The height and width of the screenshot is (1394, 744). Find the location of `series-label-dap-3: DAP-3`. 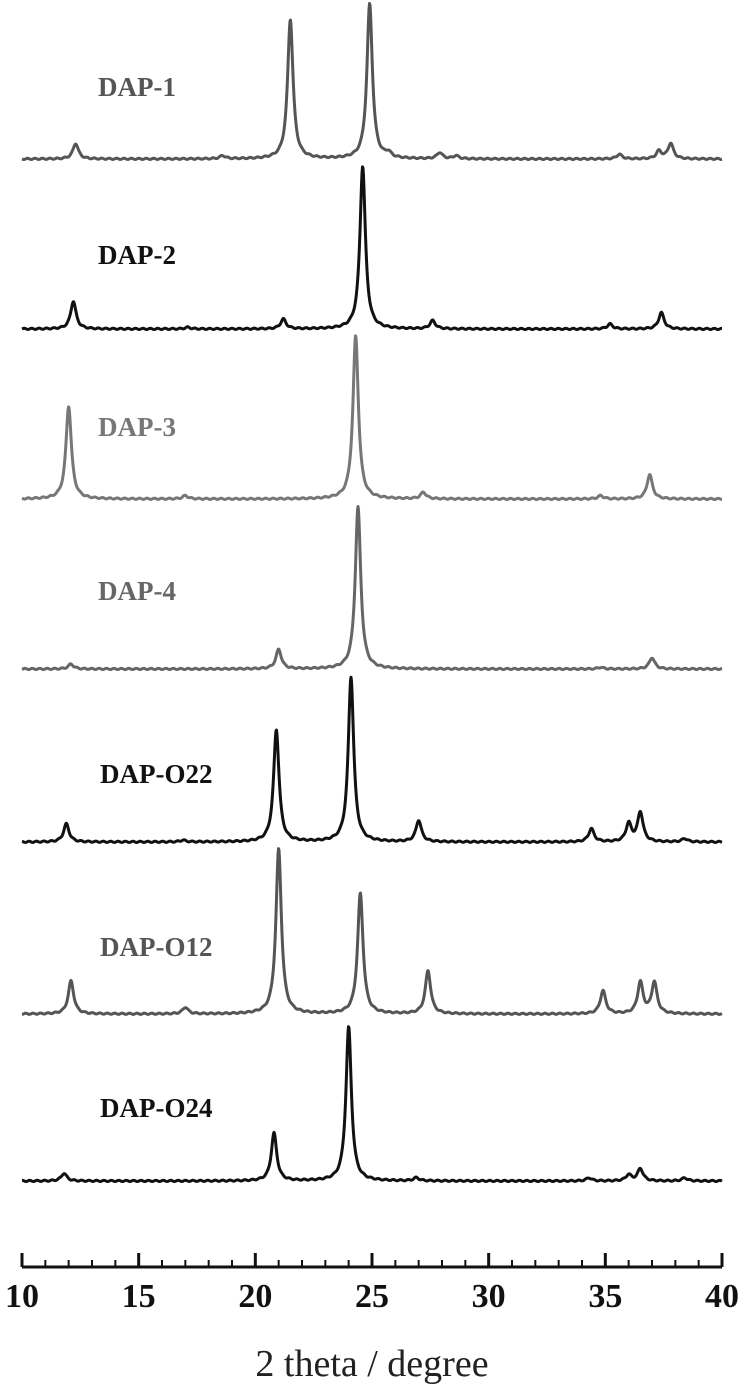

series-label-dap-3: DAP-3 is located at coordinates (137, 427).